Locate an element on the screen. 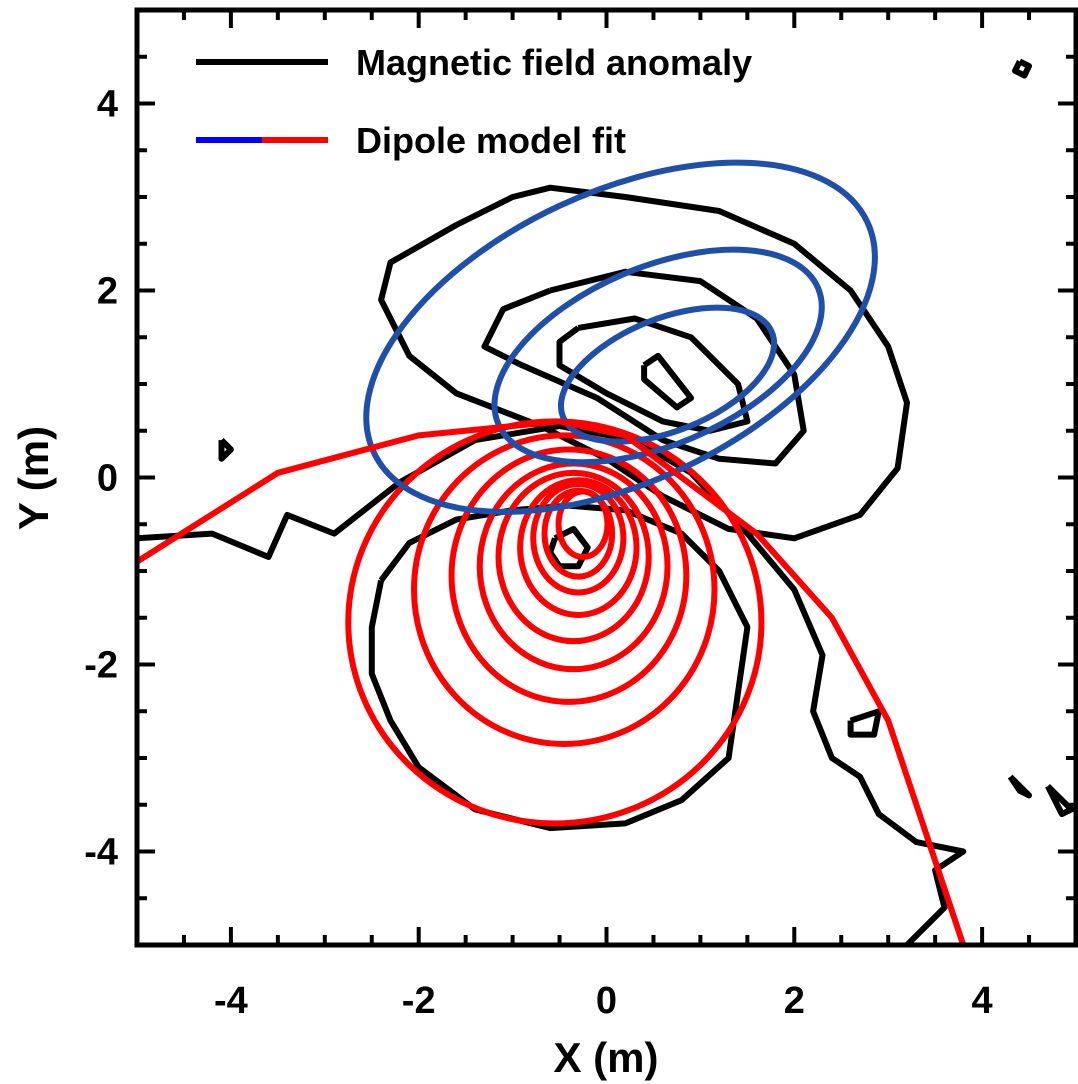 This screenshot has height=1084, width=1078. x-tick-label: 0 is located at coordinates (606, 1001).